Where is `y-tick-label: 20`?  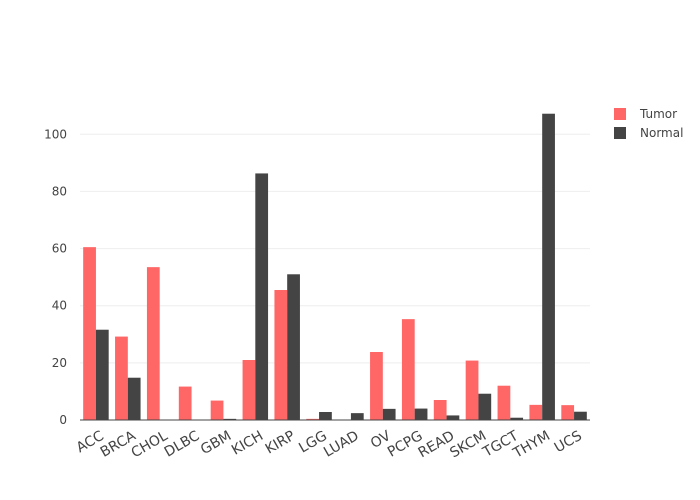
y-tick-label: 20 is located at coordinates (59, 363).